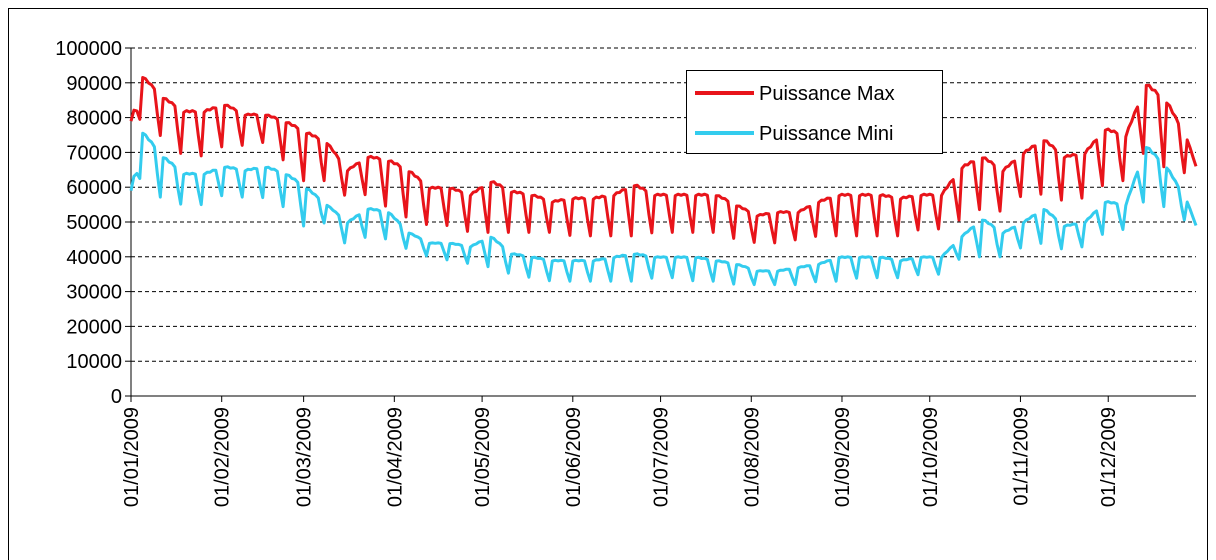  What do you see at coordinates (574, 457) in the screenshot?
I see `x-tick-label: 01/06/2009` at bounding box center [574, 457].